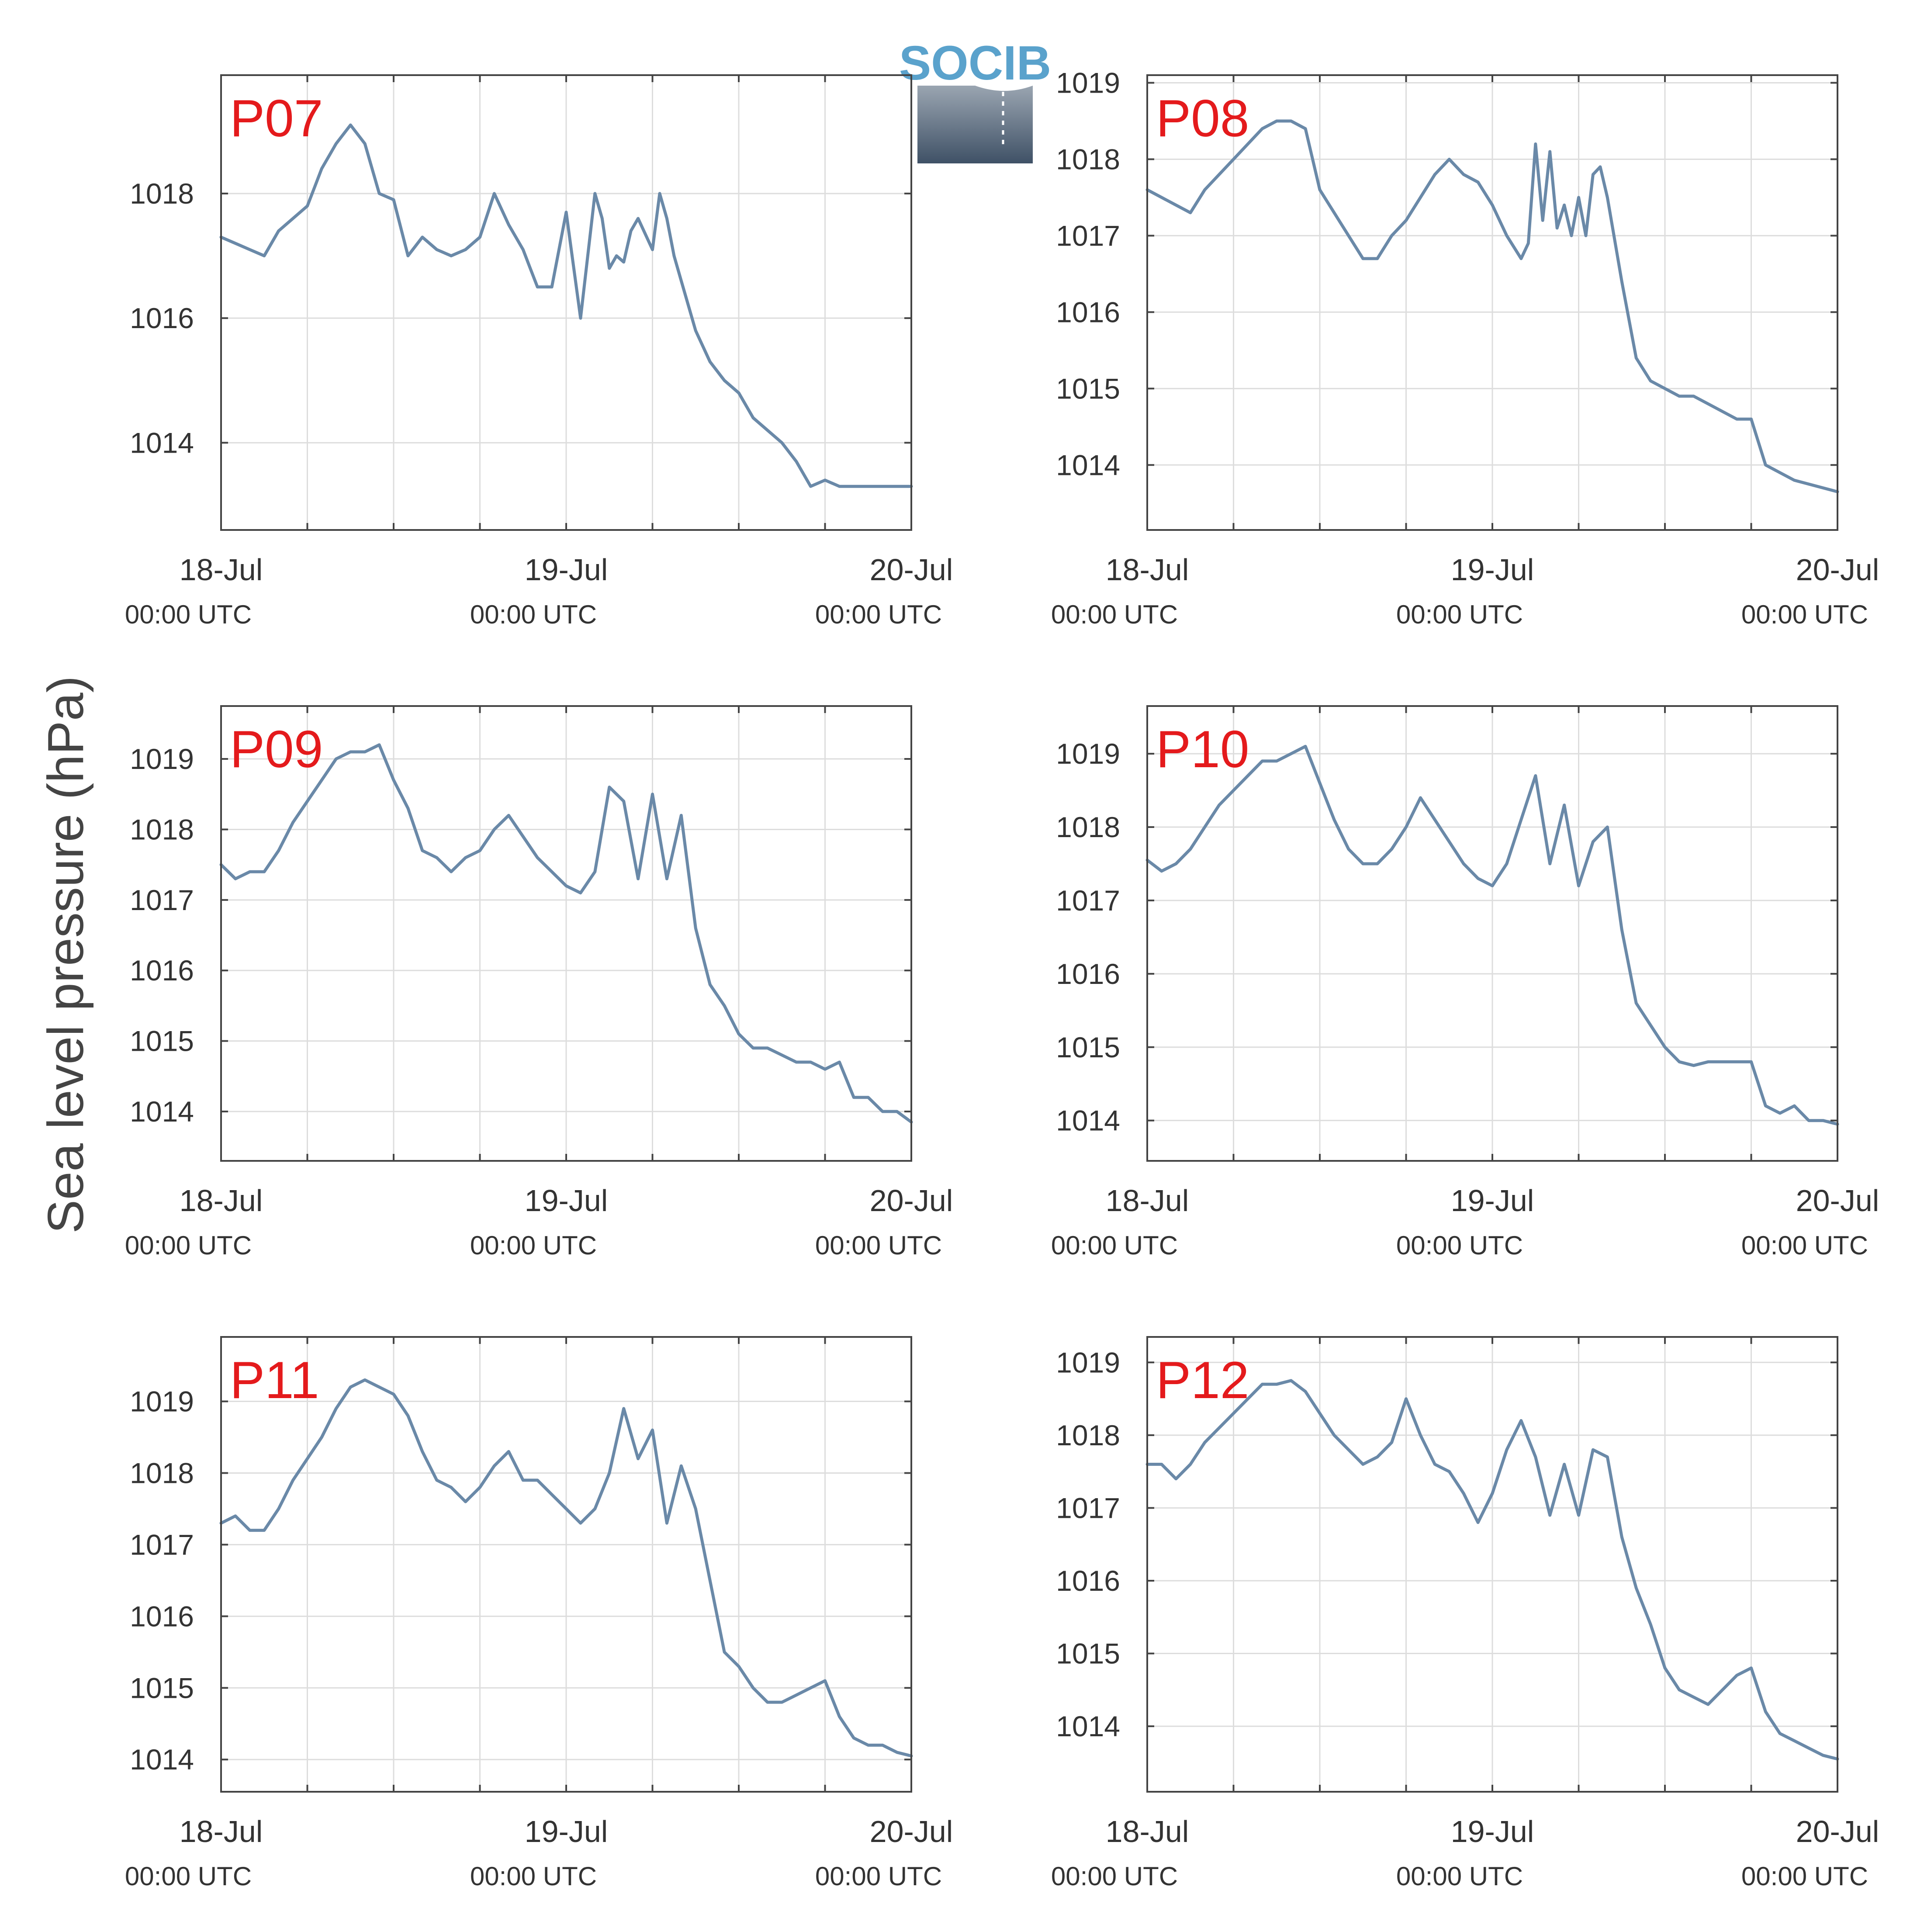 The width and height of the screenshot is (1924, 1932). I want to click on series-line-p12, so click(1492, 1570).